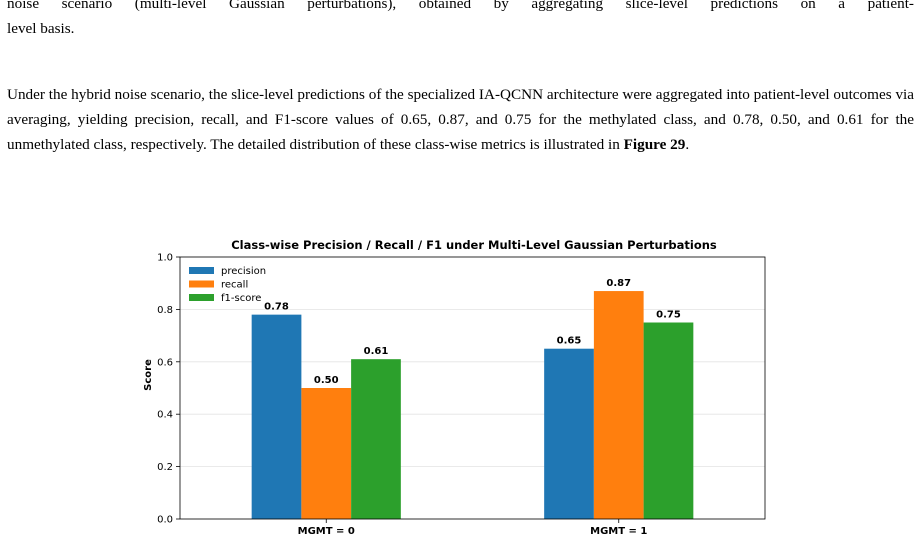  What do you see at coordinates (618, 283) in the screenshot?
I see `data-label: 0.87` at bounding box center [618, 283].